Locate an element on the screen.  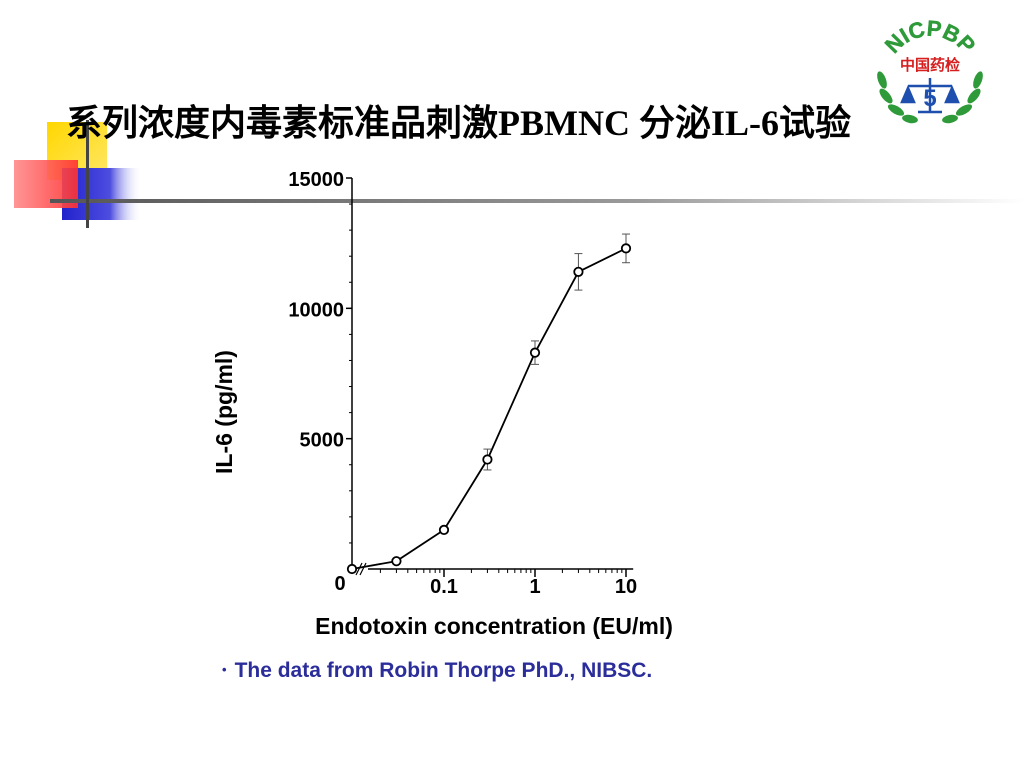
logo-number: 5 is located at coordinates (929, 98).